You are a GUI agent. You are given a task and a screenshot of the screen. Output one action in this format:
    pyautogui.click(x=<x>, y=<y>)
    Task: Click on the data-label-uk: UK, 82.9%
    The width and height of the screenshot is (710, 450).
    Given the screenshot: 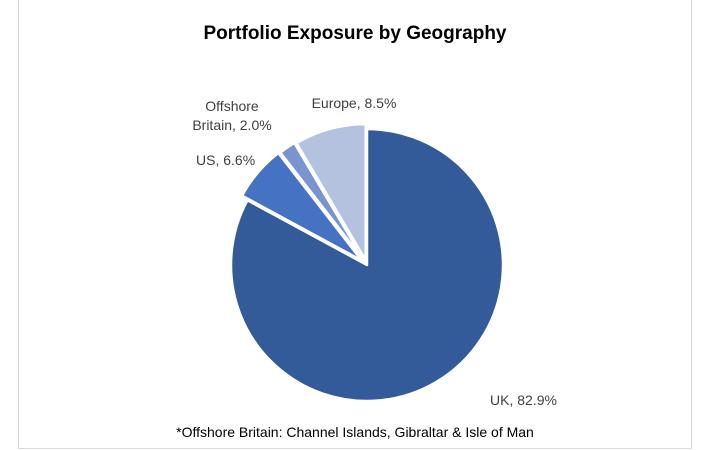 What is the action you would take?
    pyautogui.click(x=523, y=400)
    